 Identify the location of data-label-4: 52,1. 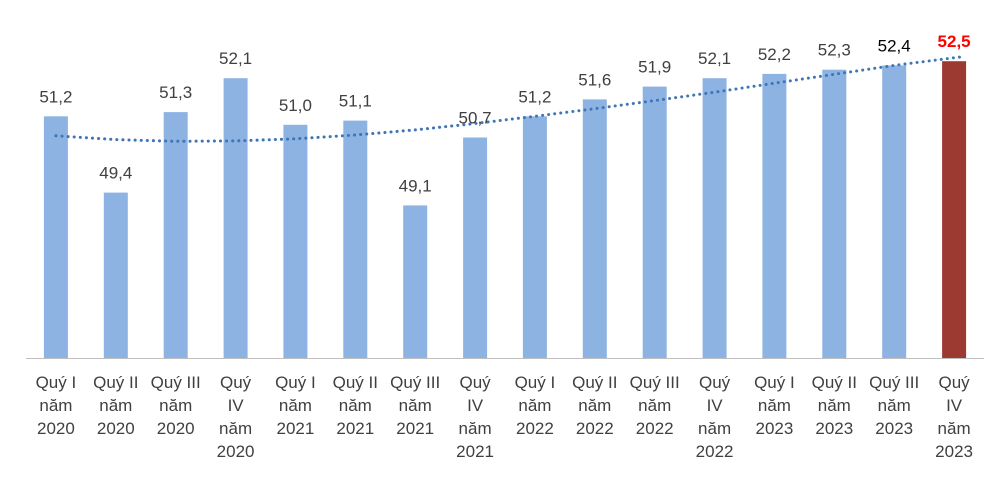
(235, 58).